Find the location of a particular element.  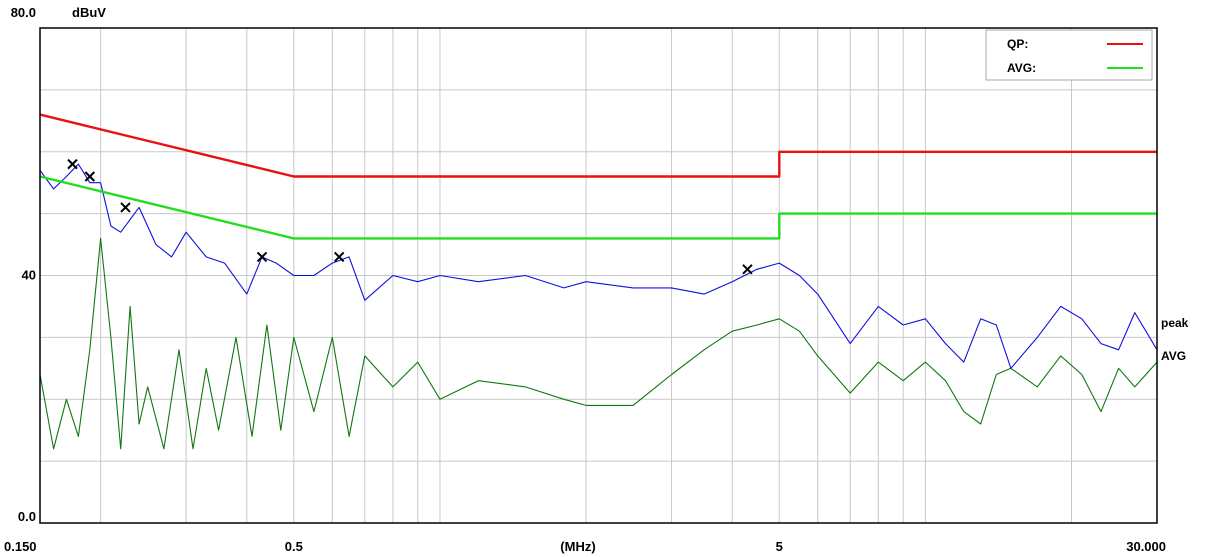

y-tick-label-1: 40 is located at coordinates (29, 275).